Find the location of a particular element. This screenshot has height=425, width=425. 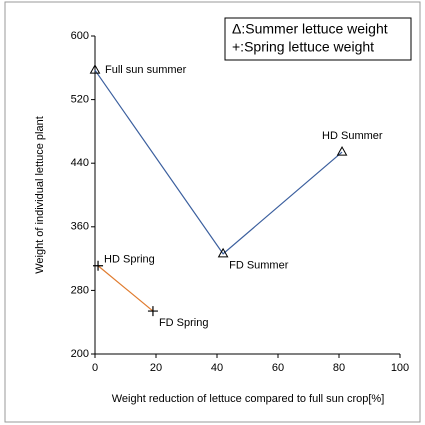

y-tick-label: 360 is located at coordinates (80, 227).